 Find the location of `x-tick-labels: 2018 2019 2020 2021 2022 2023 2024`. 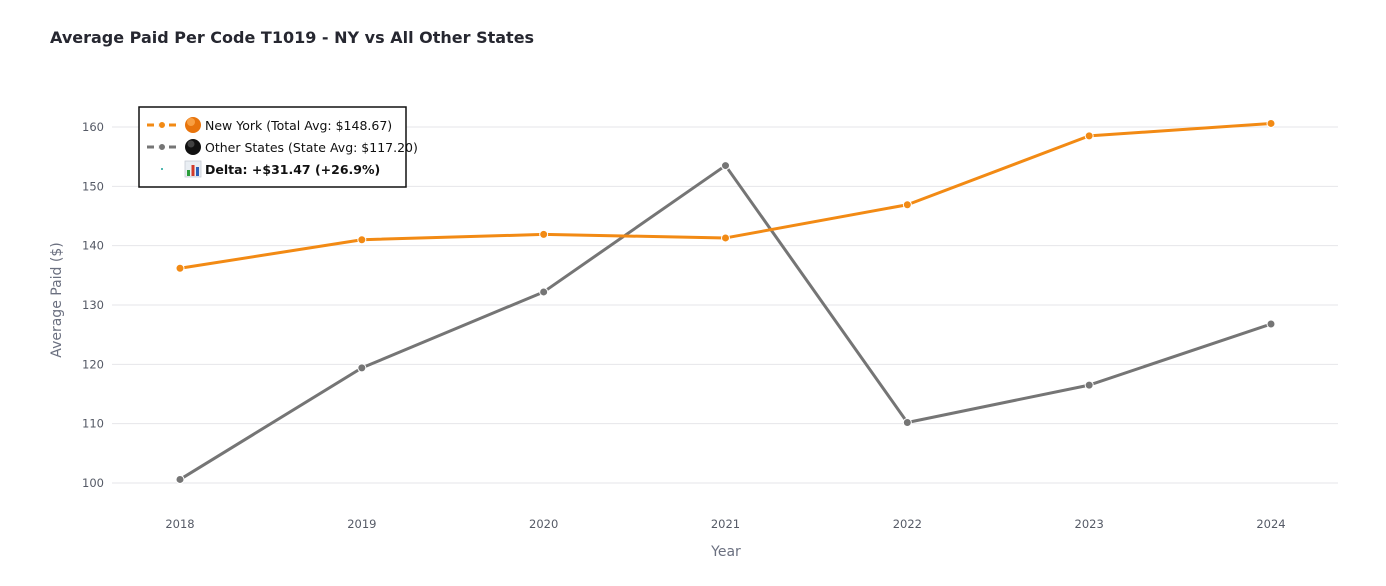

x-tick-labels: 2018 2019 2020 2021 2022 2023 2024 is located at coordinates (725, 524).